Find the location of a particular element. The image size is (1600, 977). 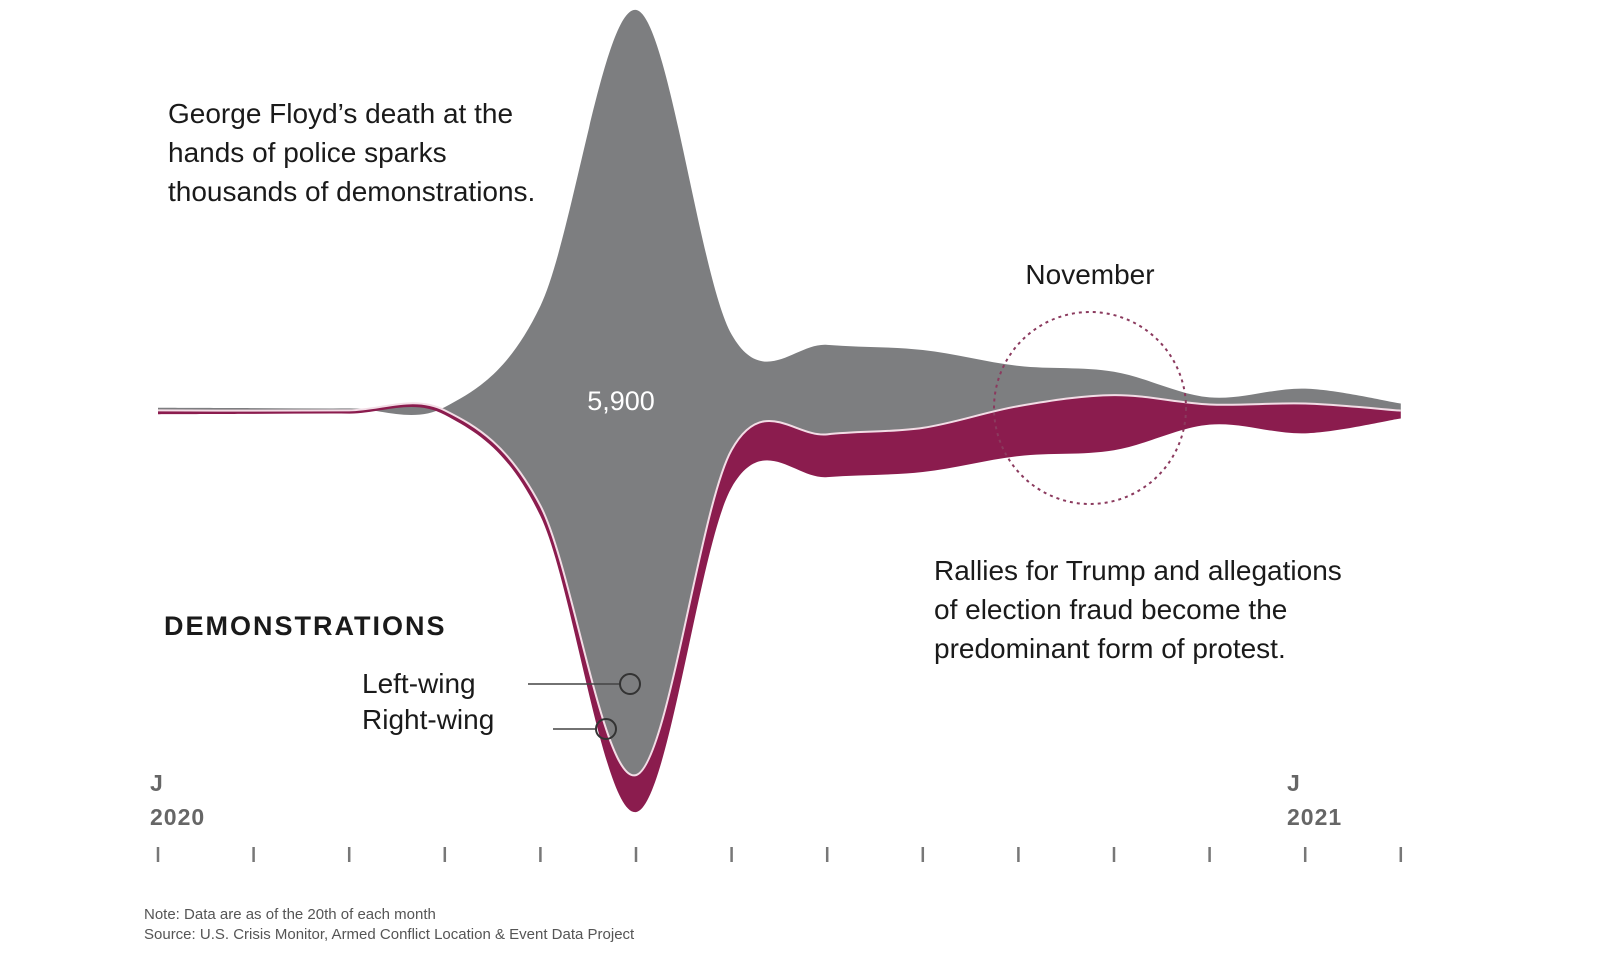

annotation-line: thousands of demonstrations. is located at coordinates (351, 191).